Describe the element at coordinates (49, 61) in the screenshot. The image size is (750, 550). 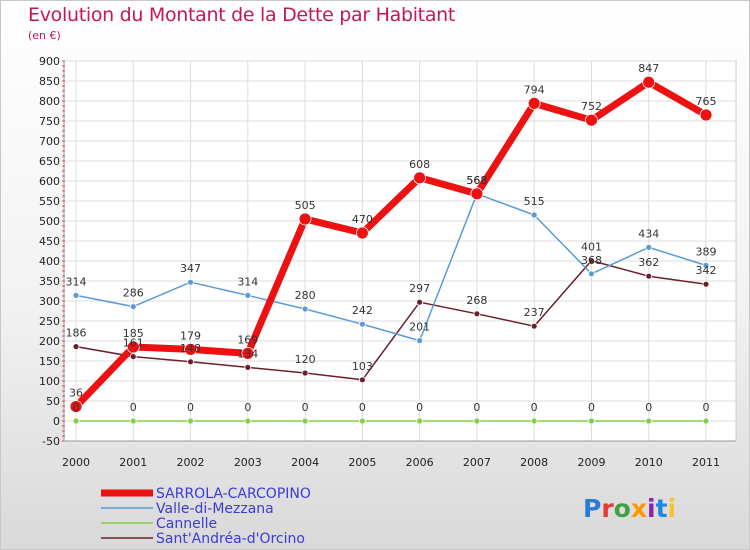
I see `y-tick-label: 900` at that location.